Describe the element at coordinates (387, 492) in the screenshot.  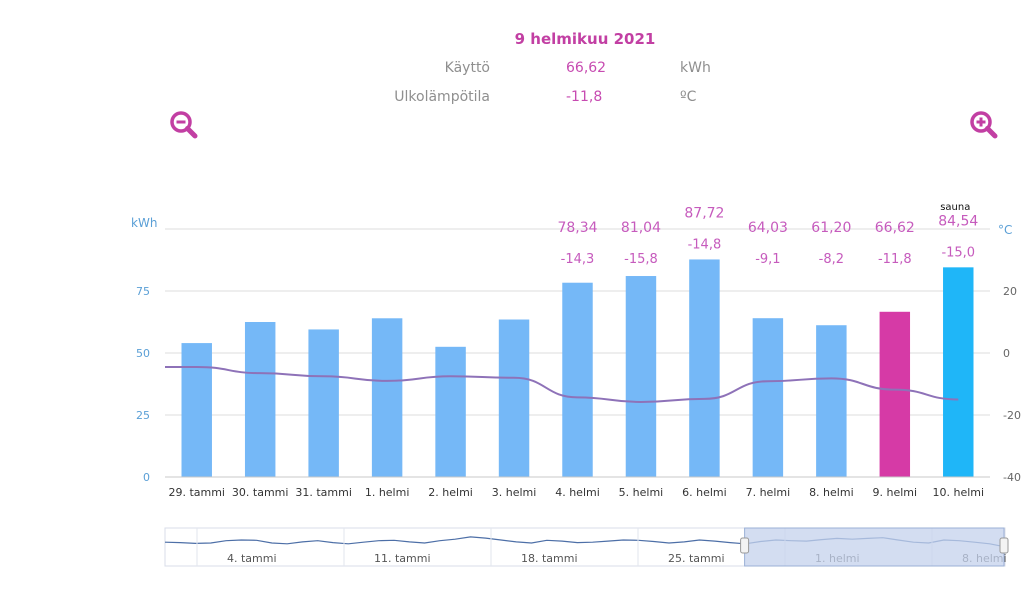
I see `x-tick-label: 1. helmi` at that location.